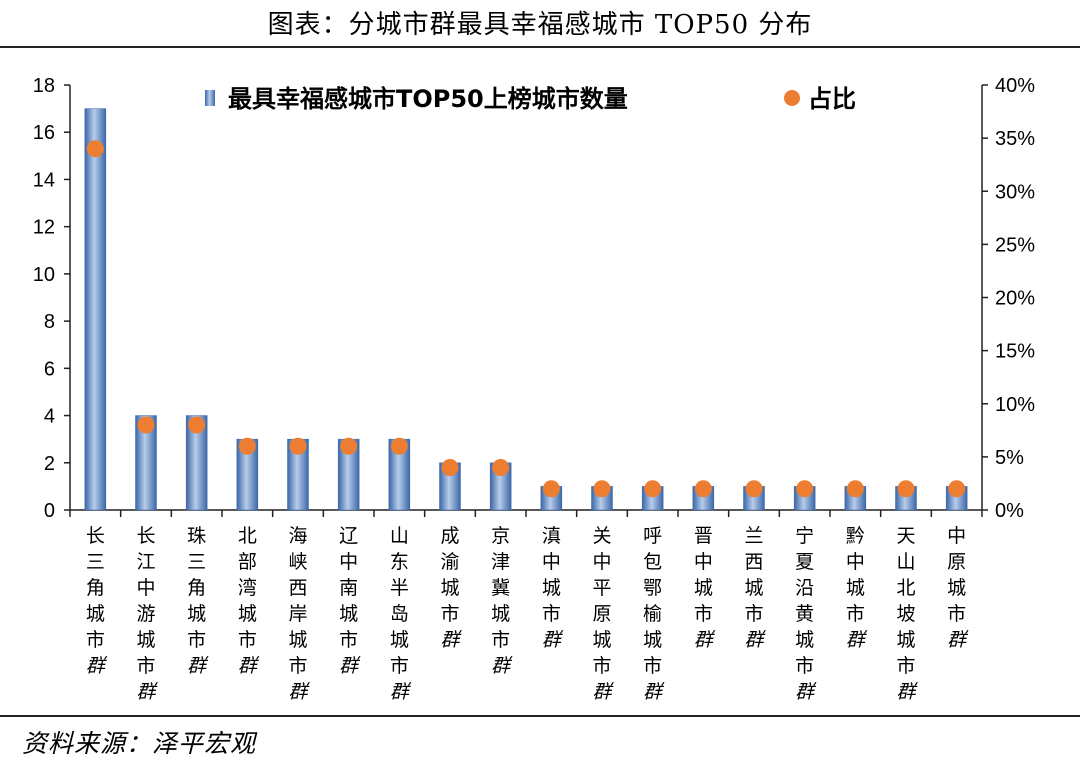  I want to click on y-tick-label-right: 15%, so click(1015, 352).